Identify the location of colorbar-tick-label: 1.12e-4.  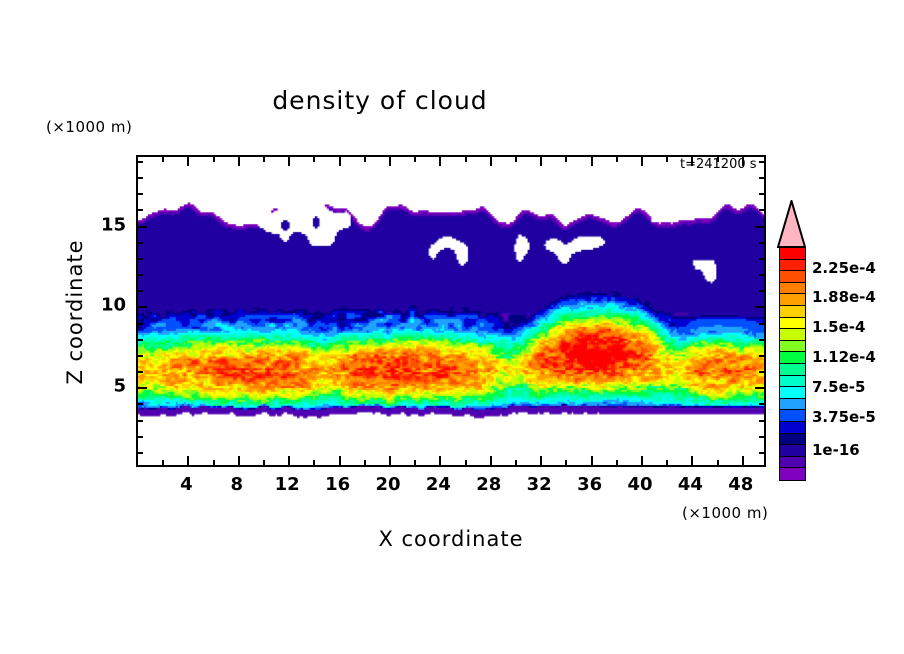
(844, 357).